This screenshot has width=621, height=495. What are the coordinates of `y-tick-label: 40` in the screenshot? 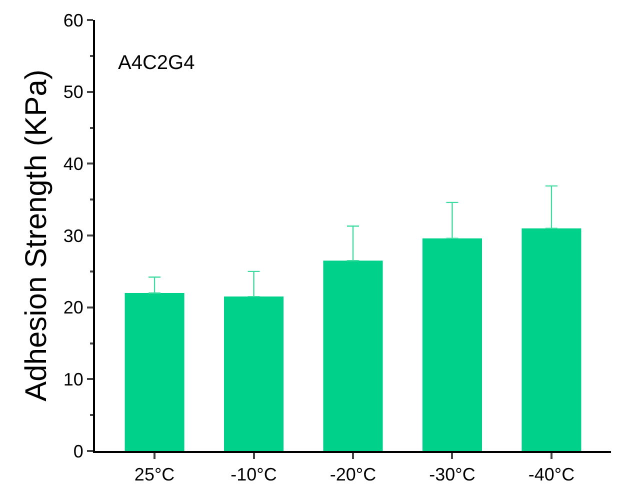 It's located at (73, 164).